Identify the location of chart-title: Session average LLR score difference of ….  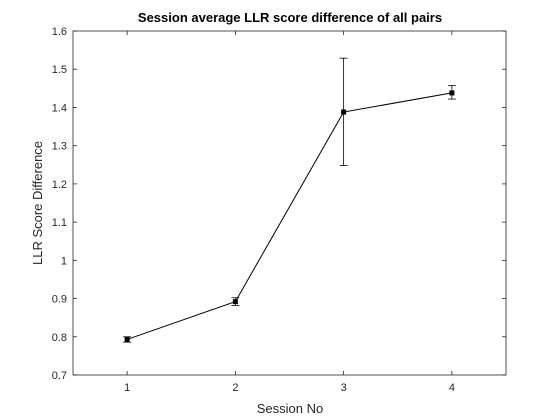
(290, 17).